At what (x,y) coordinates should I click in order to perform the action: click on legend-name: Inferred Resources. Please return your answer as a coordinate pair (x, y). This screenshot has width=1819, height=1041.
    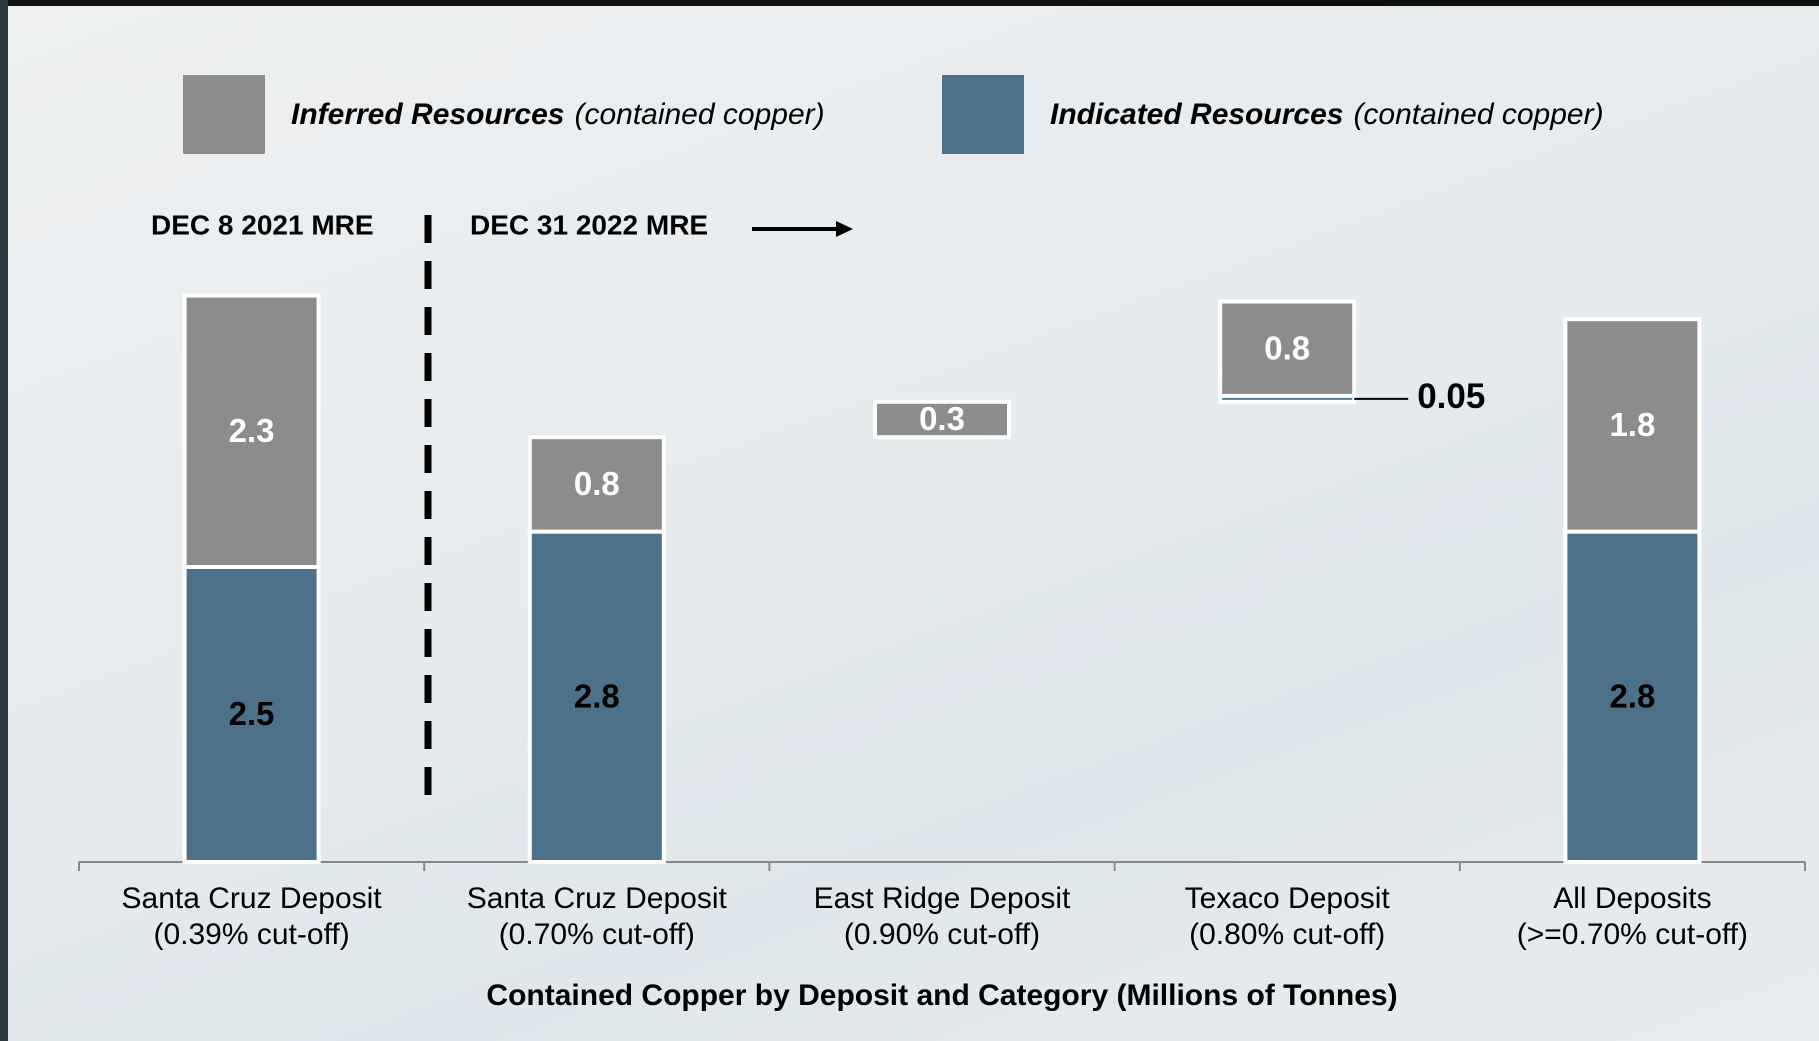
    Looking at the image, I should click on (427, 114).